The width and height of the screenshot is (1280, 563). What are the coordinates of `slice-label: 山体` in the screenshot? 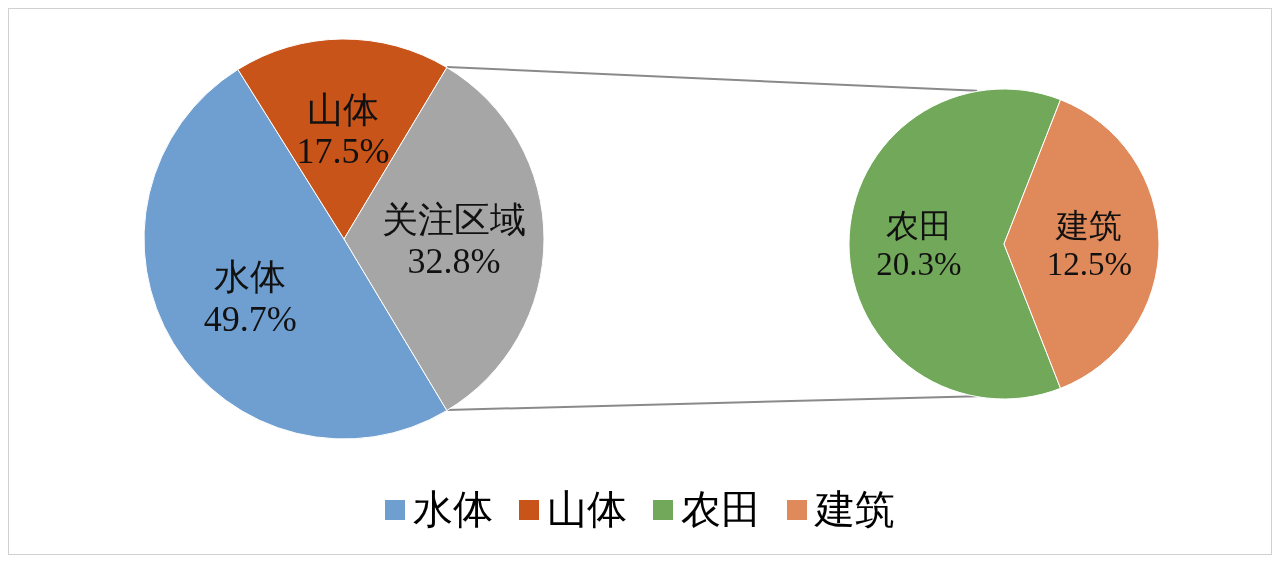 It's located at (342, 109).